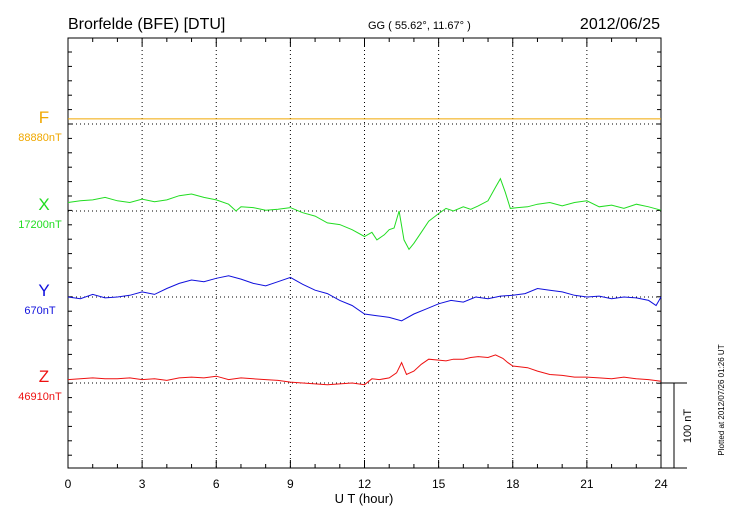 The width and height of the screenshot is (730, 520). I want to click on series-line-z, so click(364, 370).